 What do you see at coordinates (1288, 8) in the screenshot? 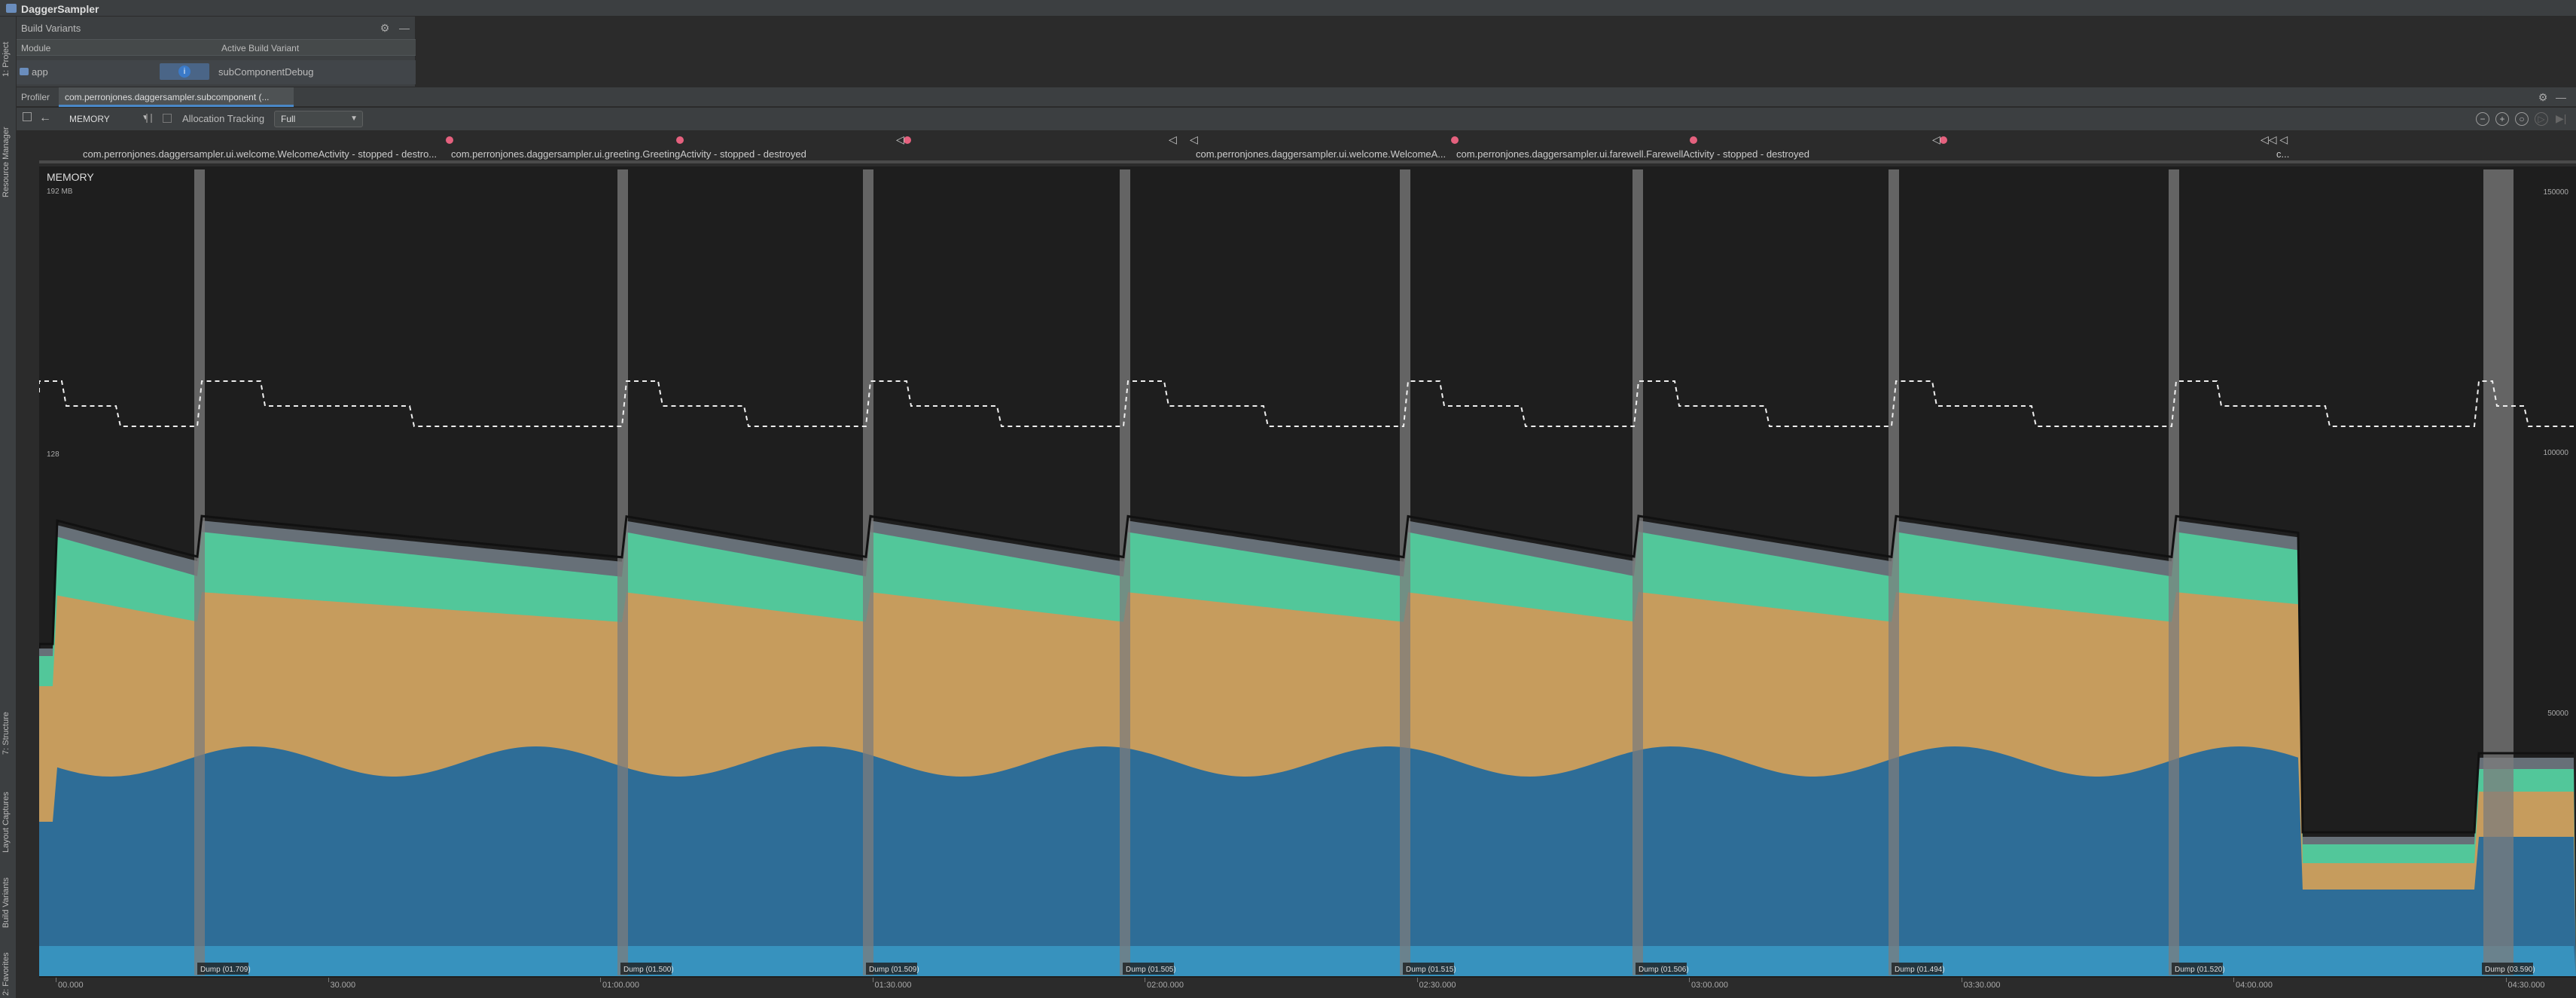
I see `title-bar: DaggerSampler` at bounding box center [1288, 8].